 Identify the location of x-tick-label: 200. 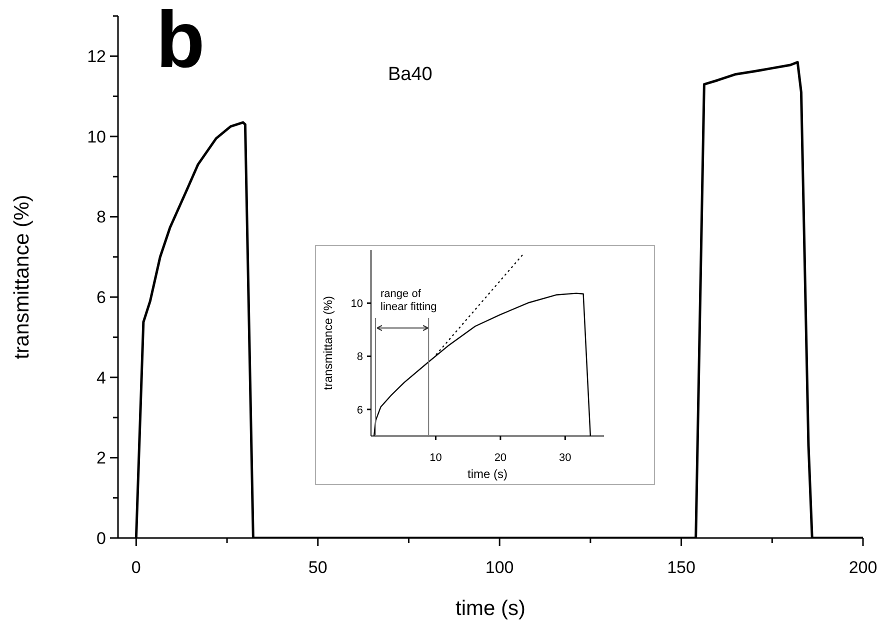
(863, 567).